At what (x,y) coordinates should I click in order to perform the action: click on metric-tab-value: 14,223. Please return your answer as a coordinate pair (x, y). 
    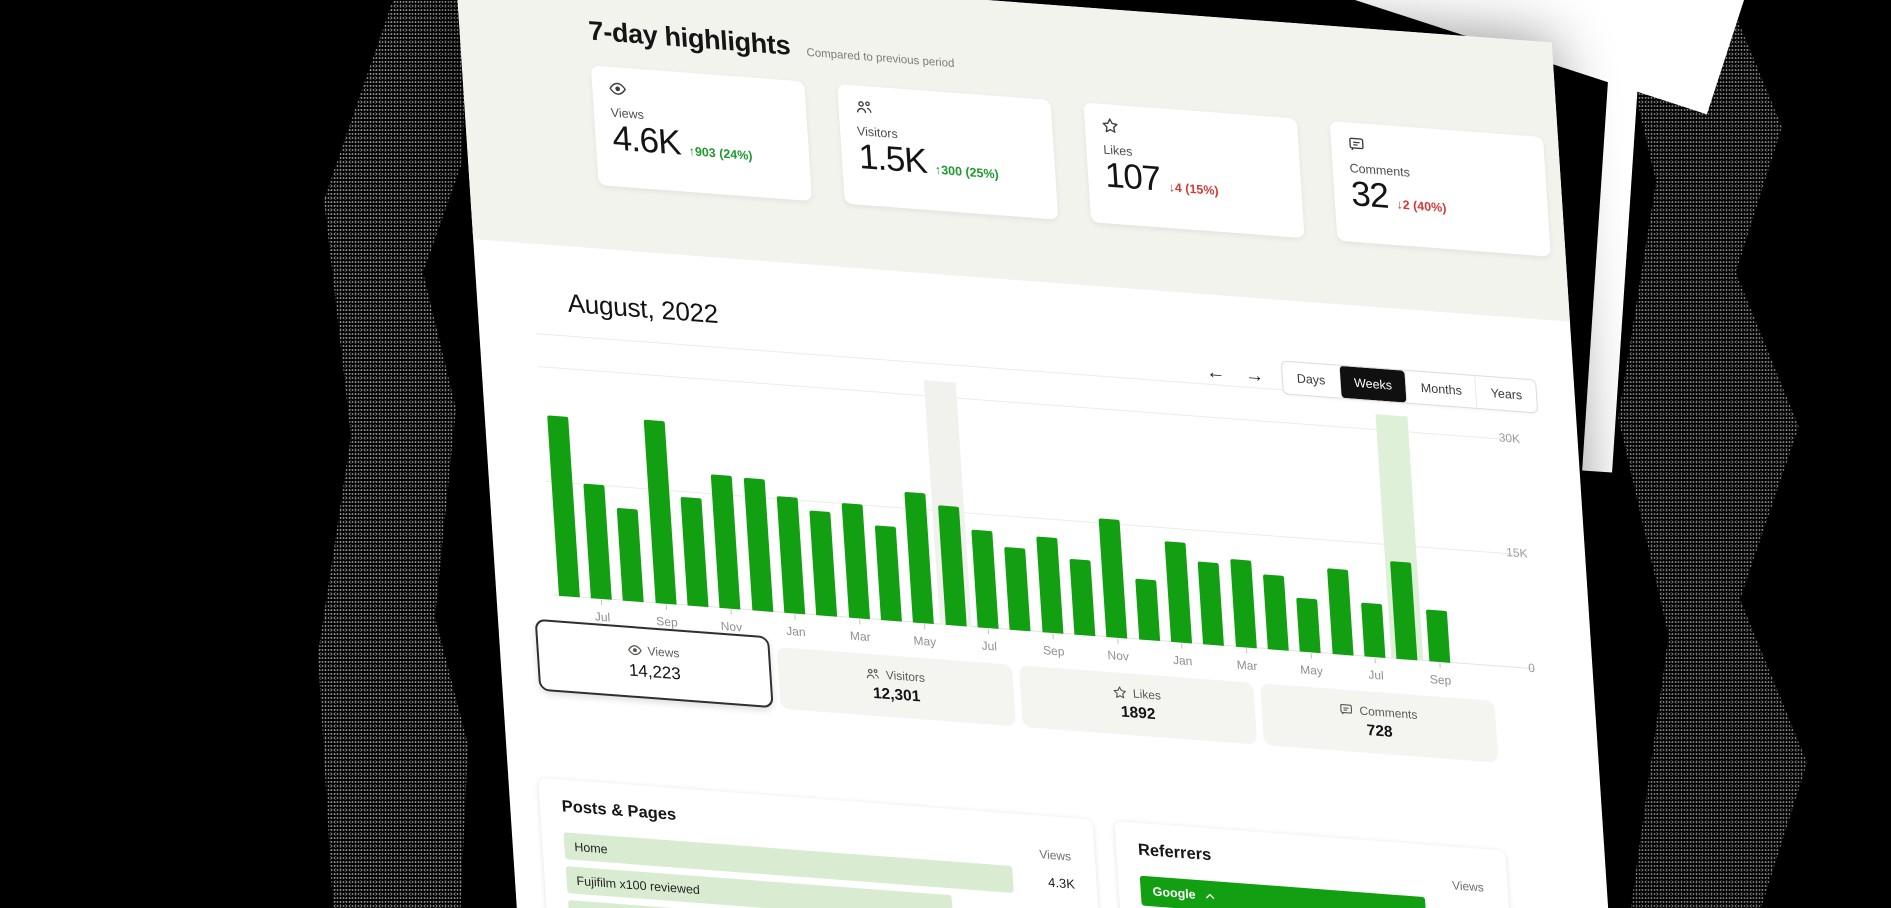
    Looking at the image, I should click on (655, 672).